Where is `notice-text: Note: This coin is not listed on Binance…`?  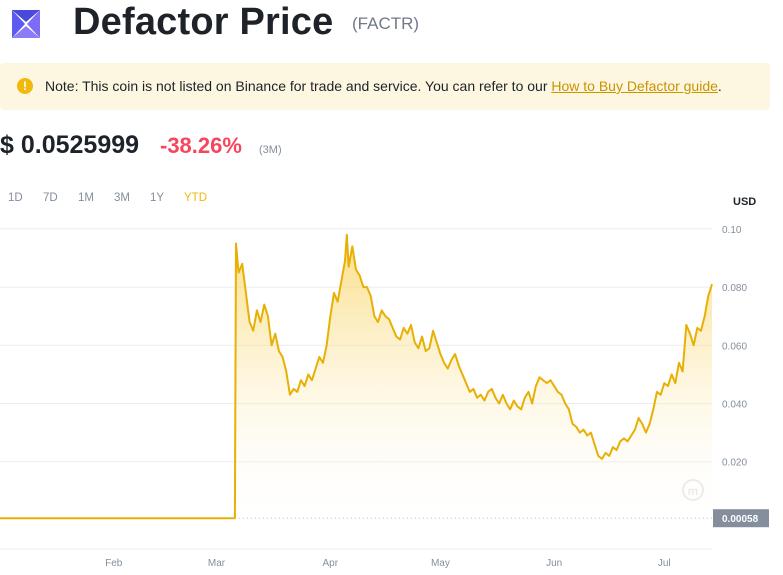 notice-text: Note: This coin is not listed on Binance… is located at coordinates (383, 86).